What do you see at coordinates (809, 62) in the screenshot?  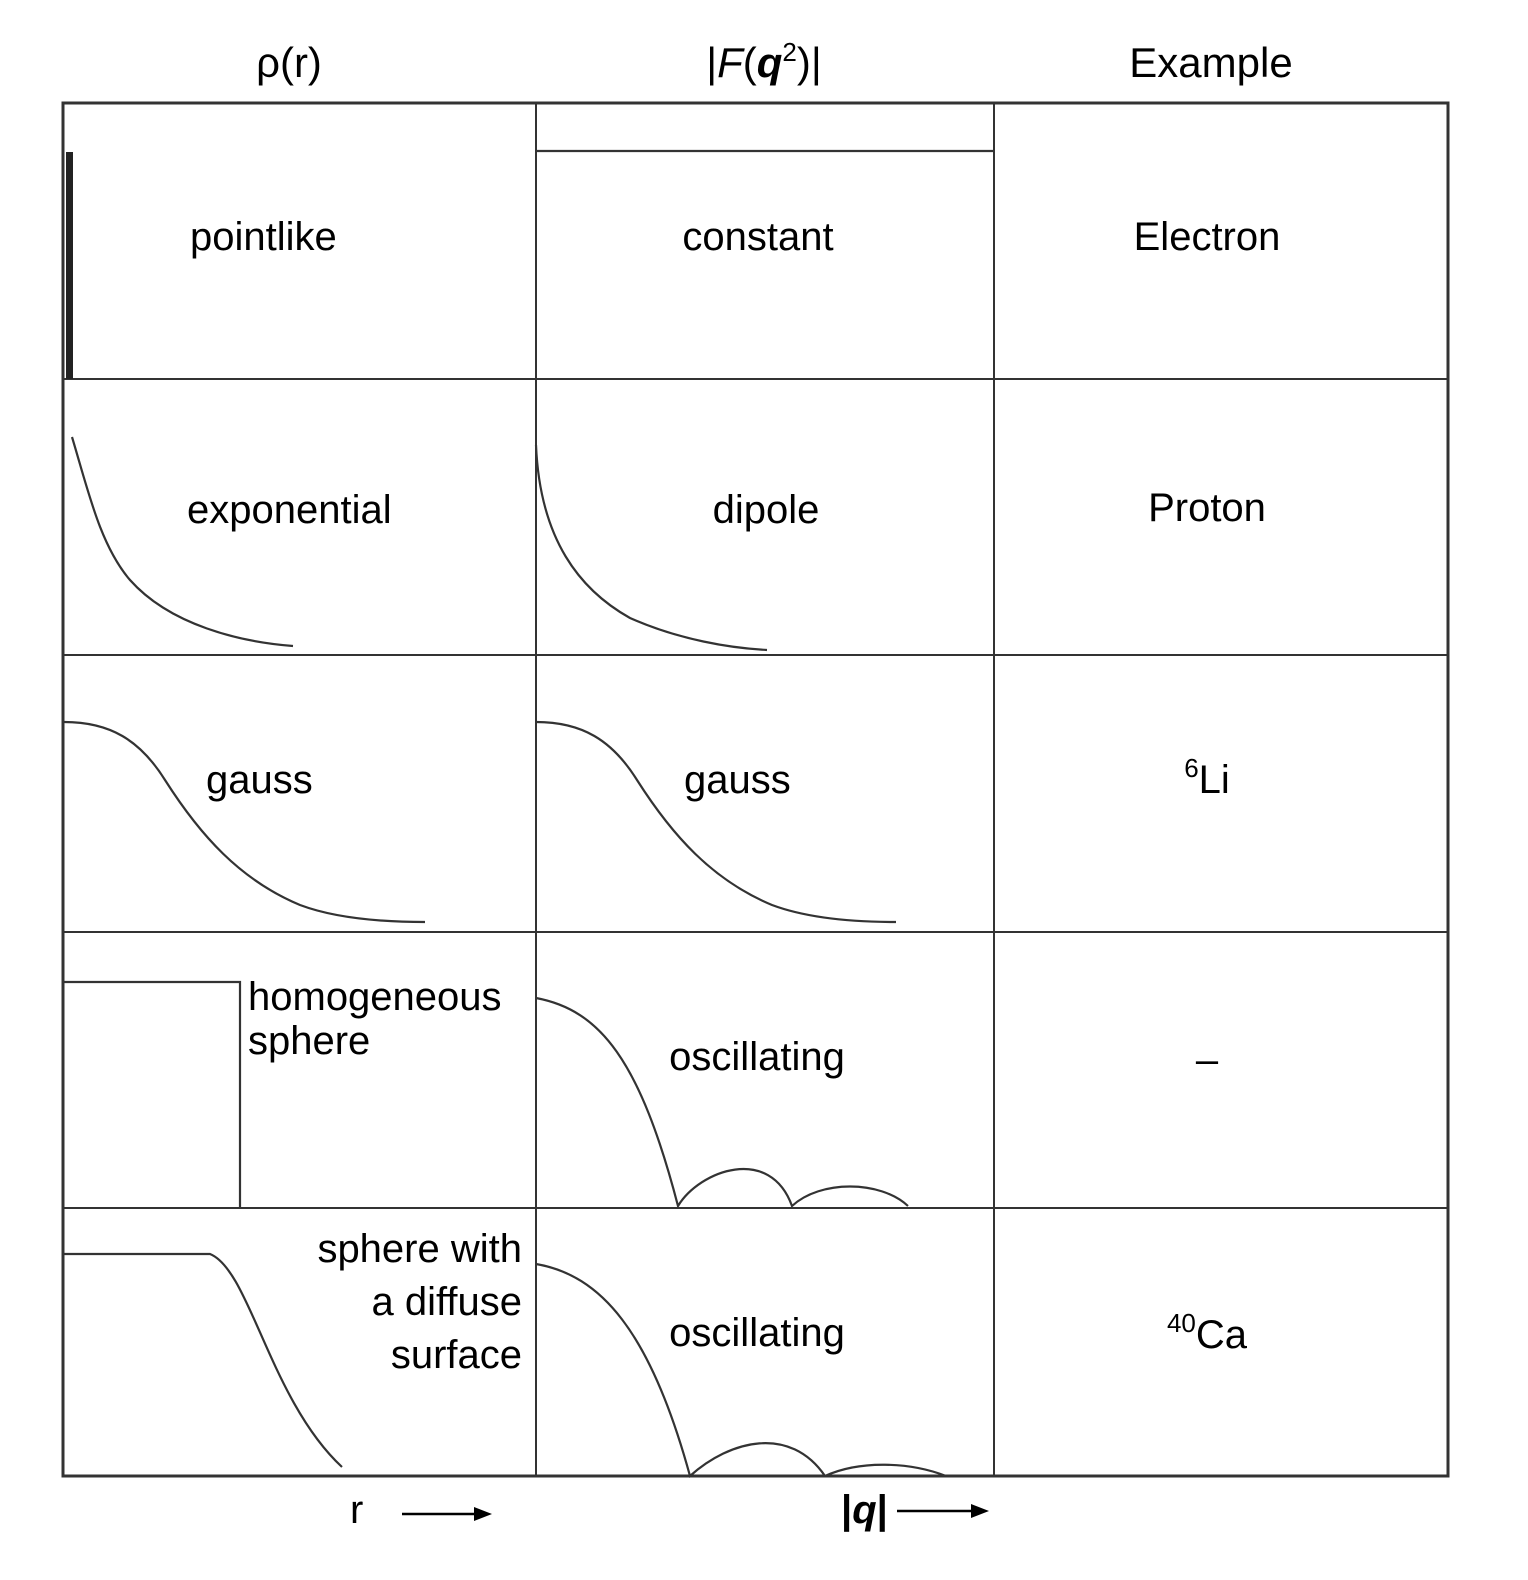 I see `header-form-factor-paren-close: )|` at bounding box center [809, 62].